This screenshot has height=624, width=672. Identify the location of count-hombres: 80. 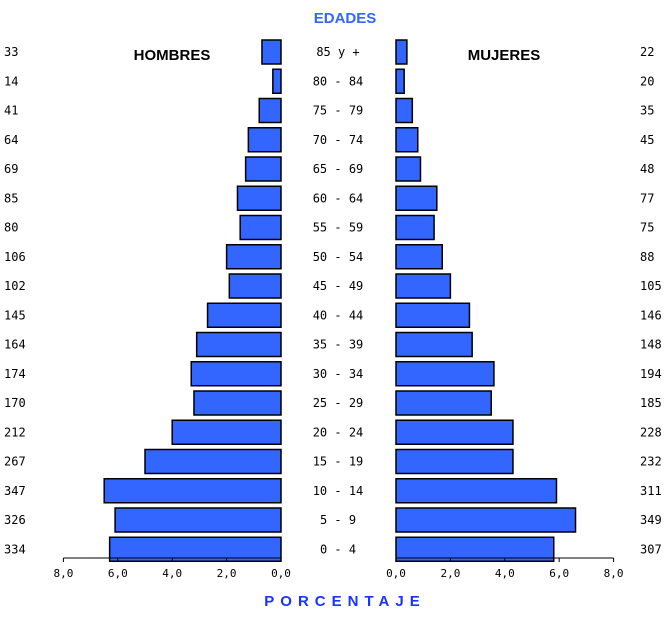
(11, 228).